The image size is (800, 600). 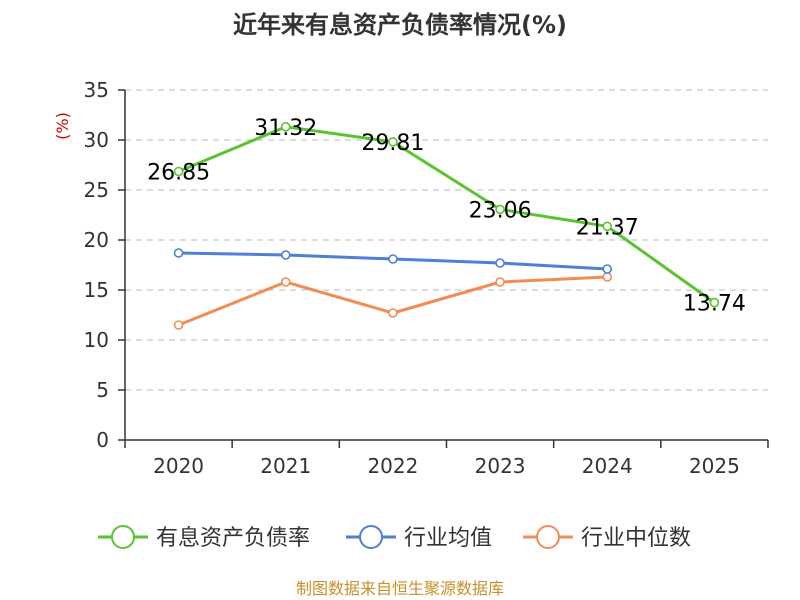 What do you see at coordinates (714, 466) in the screenshot?
I see `x-tick-label-2025: 2025` at bounding box center [714, 466].